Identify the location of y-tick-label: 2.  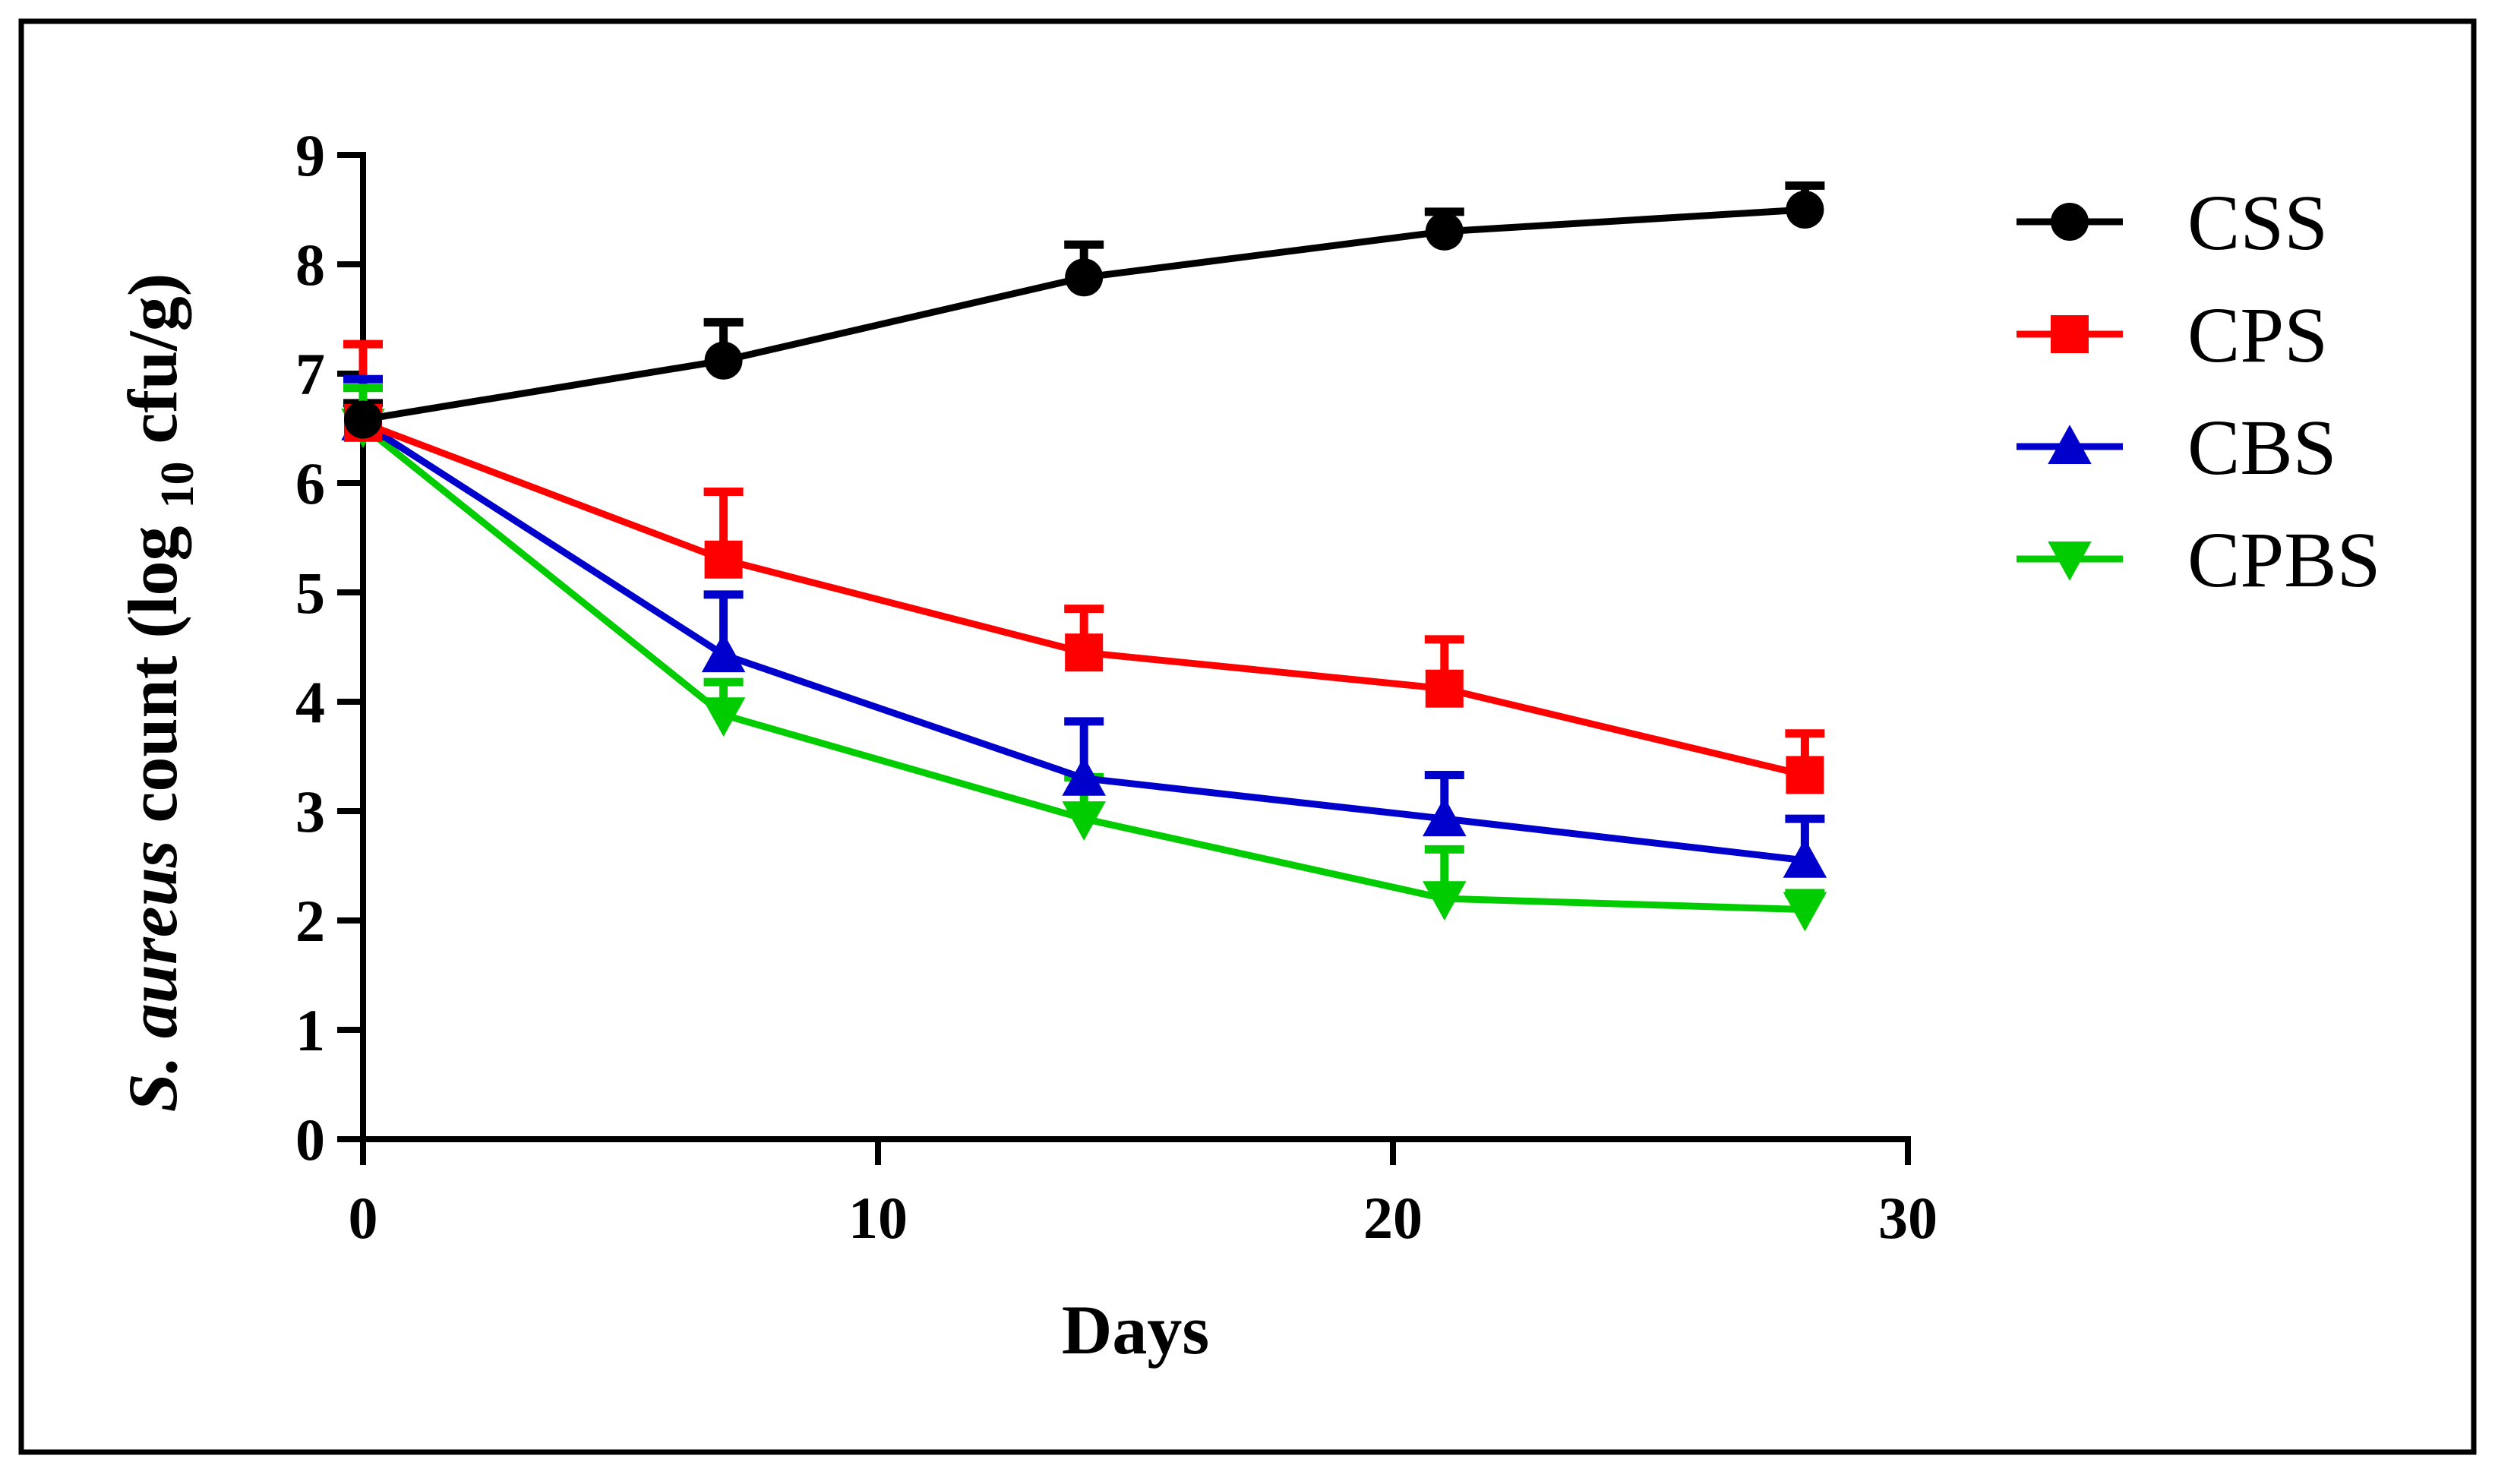
(310, 921).